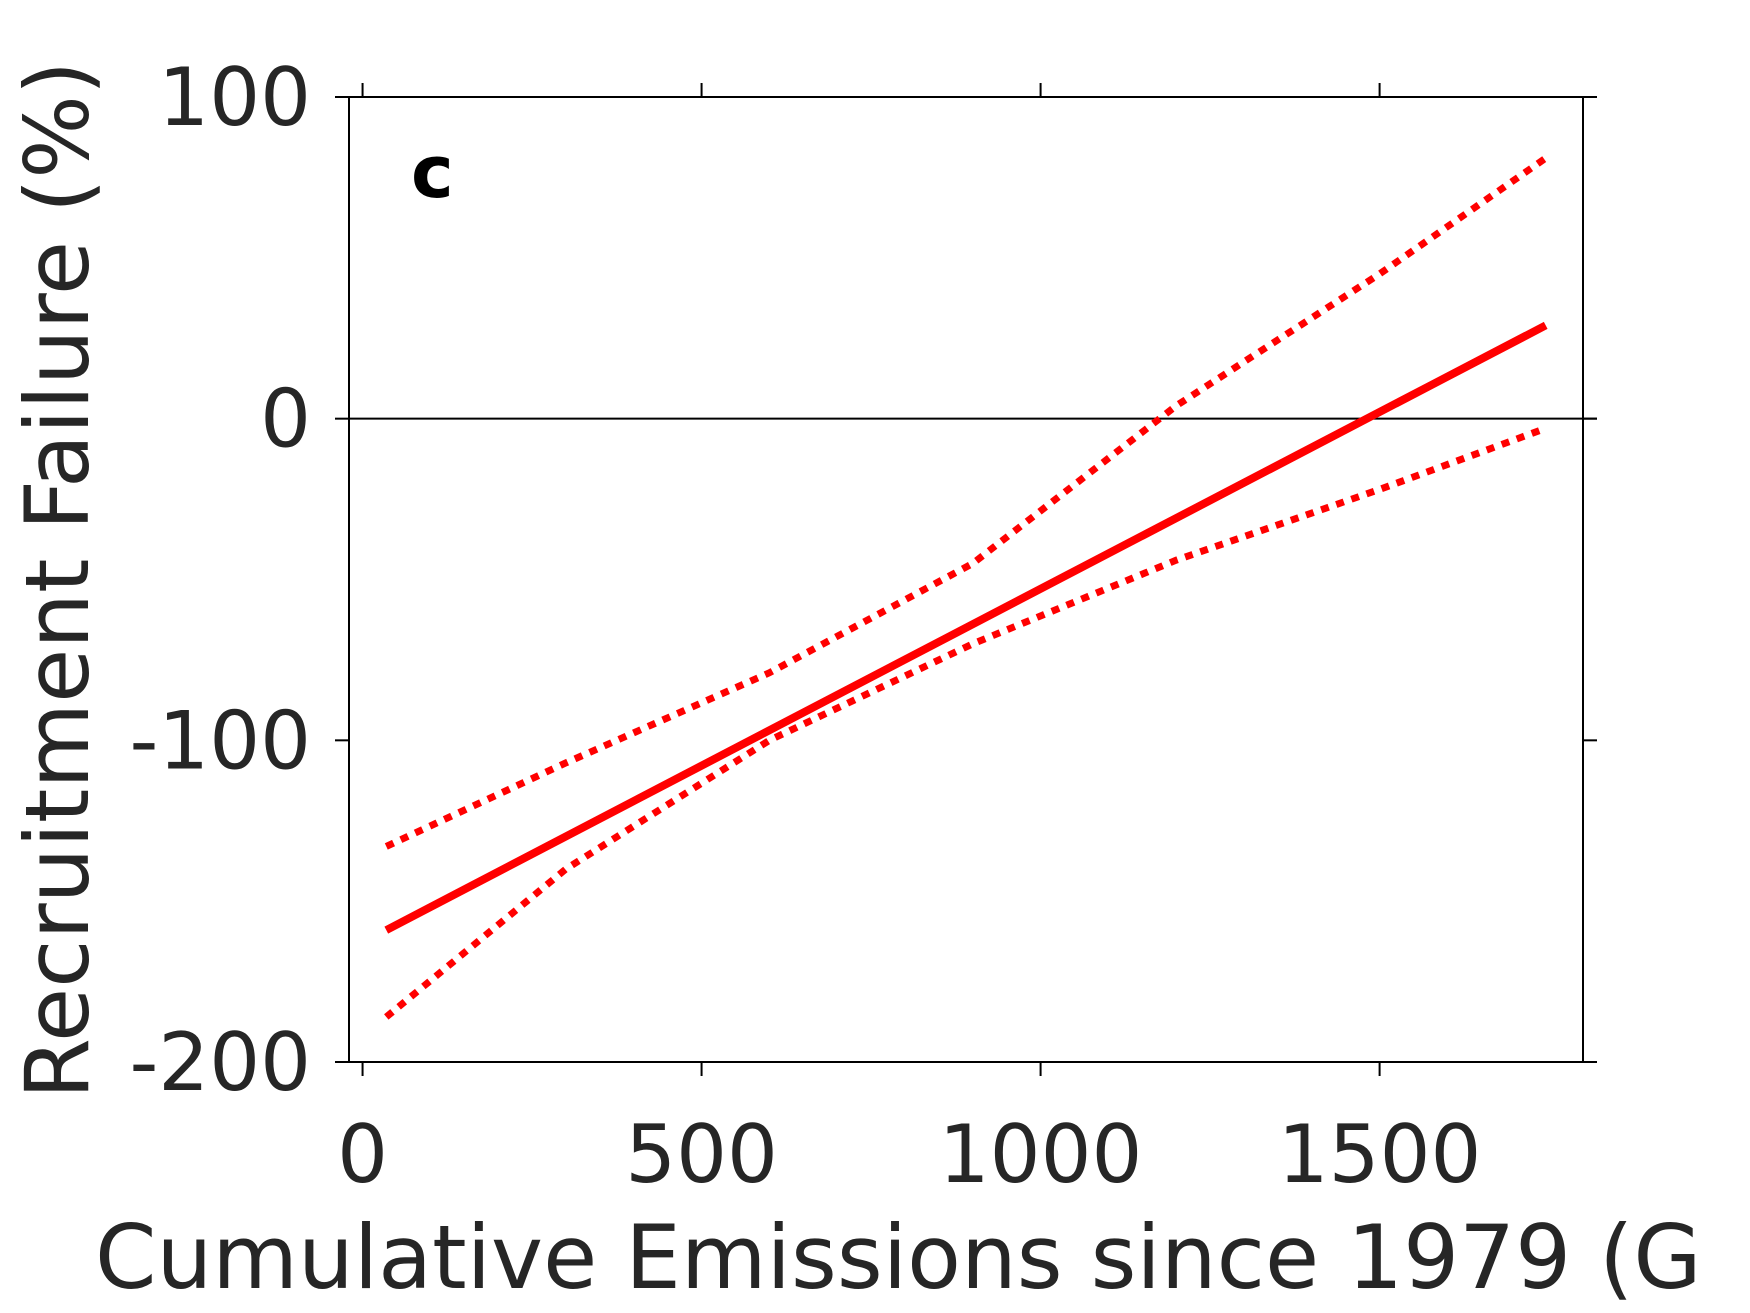 The height and width of the screenshot is (1313, 1750). I want to click on y-tick-label: -100, so click(220, 740).